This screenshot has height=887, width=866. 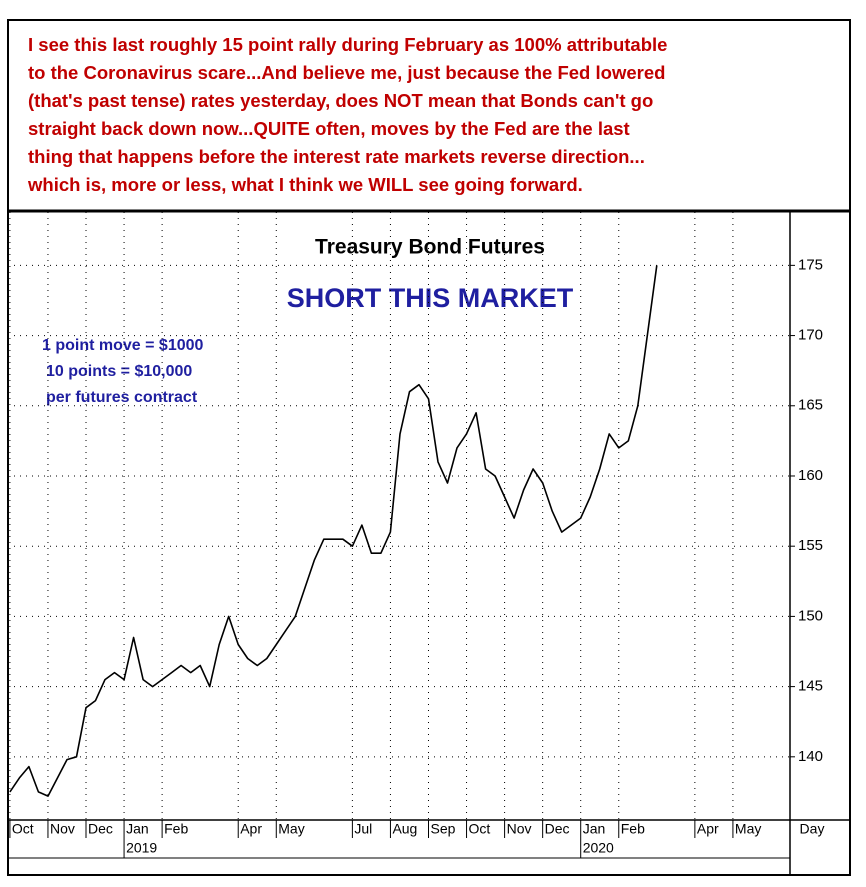 What do you see at coordinates (810, 335) in the screenshot?
I see `y-tick-label: 170` at bounding box center [810, 335].